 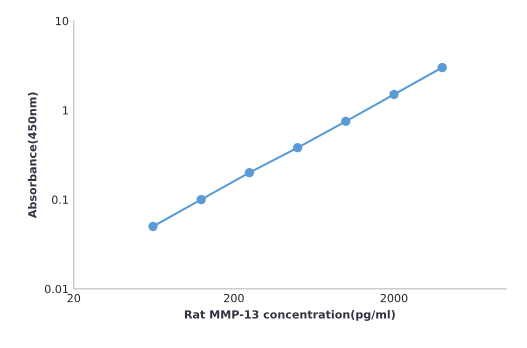 I want to click on y-tick-label: 0.1, so click(x=60, y=199).